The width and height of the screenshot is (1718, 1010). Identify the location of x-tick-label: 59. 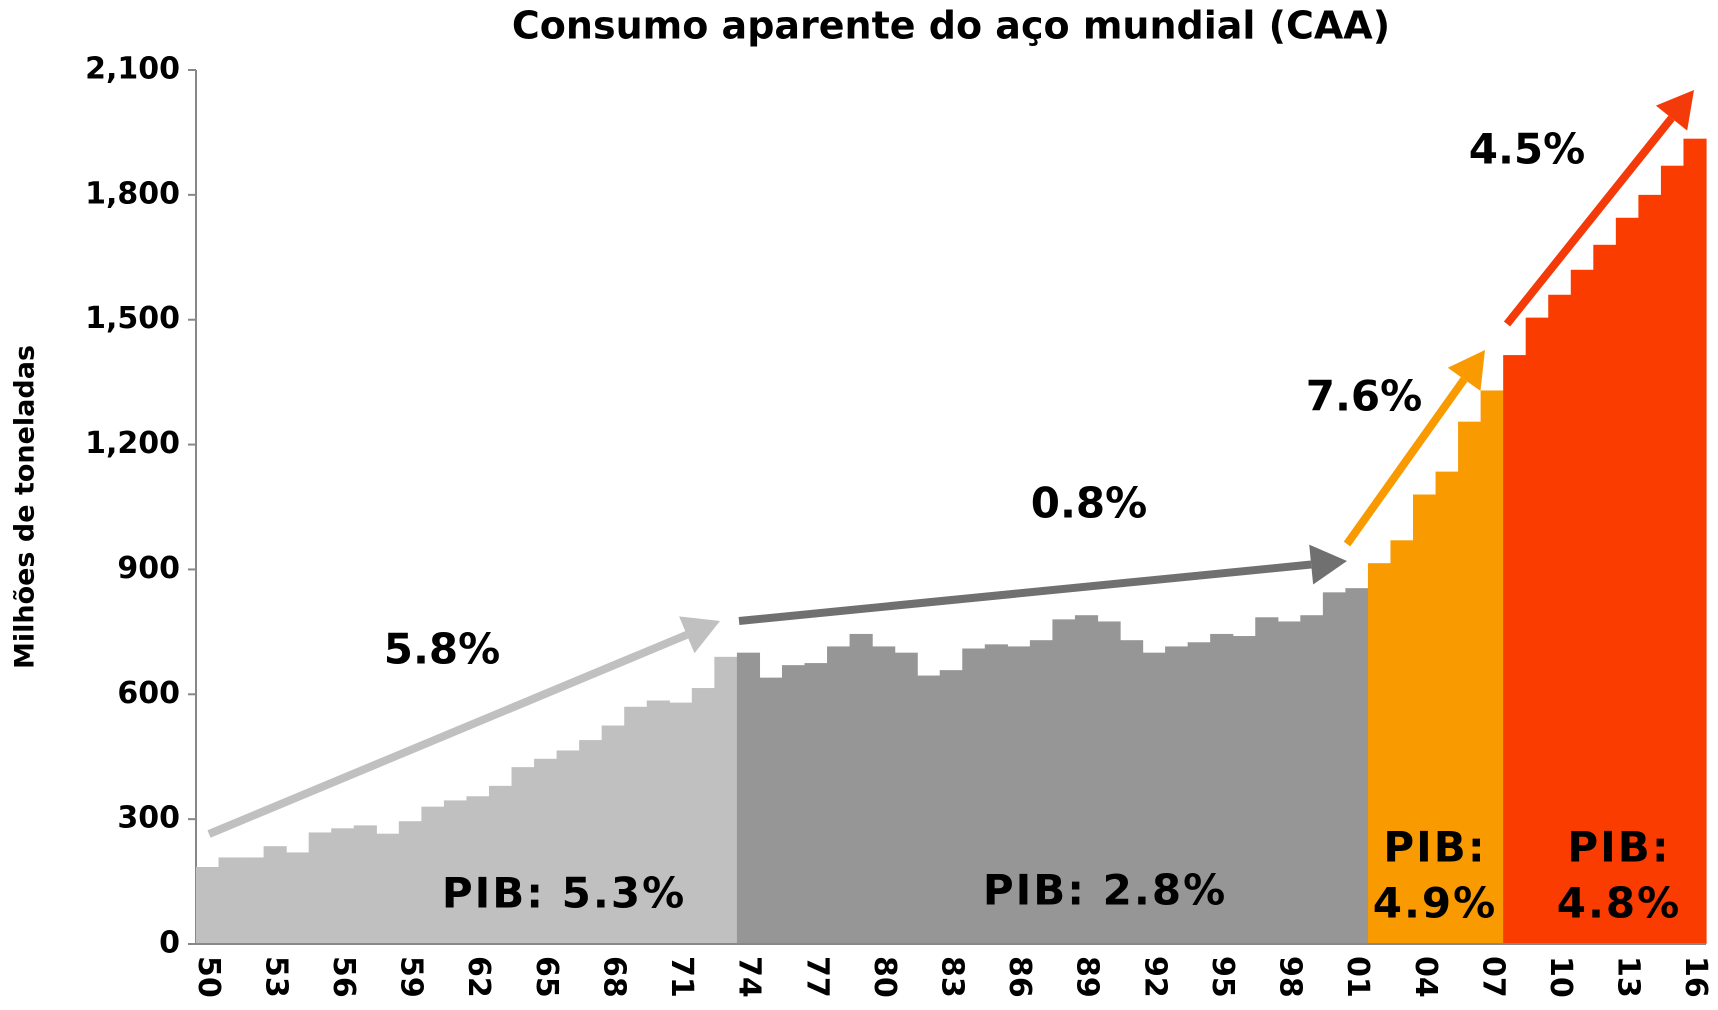
(411, 977).